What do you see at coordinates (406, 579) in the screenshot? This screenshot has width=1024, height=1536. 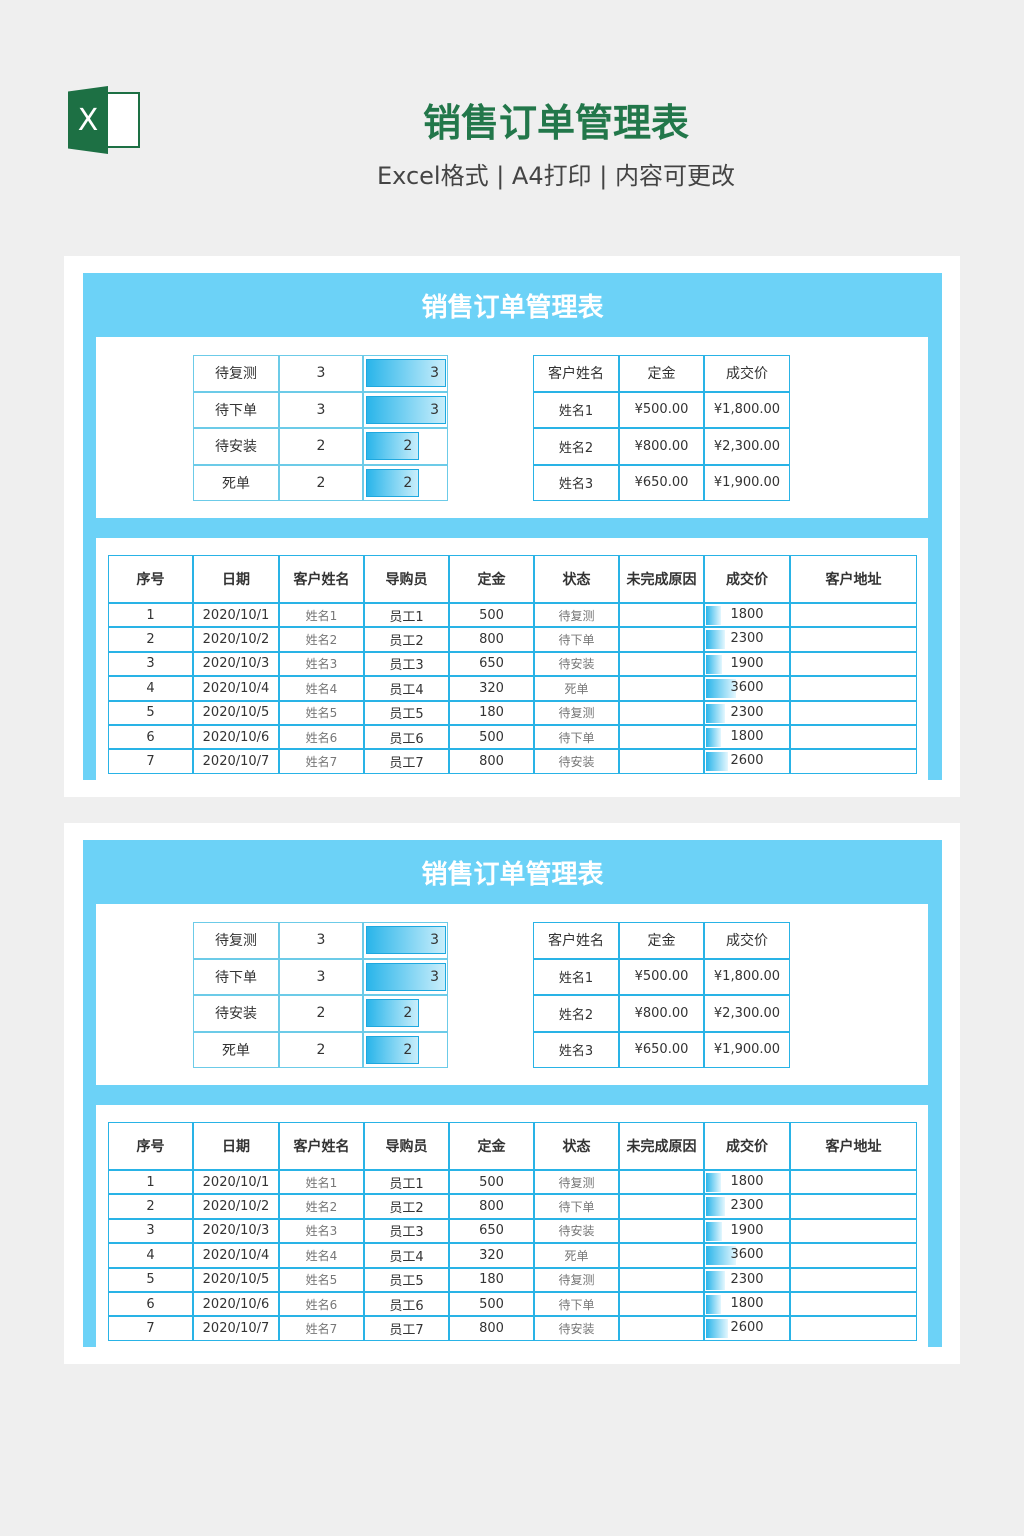 I see `orders-header: 导购员` at bounding box center [406, 579].